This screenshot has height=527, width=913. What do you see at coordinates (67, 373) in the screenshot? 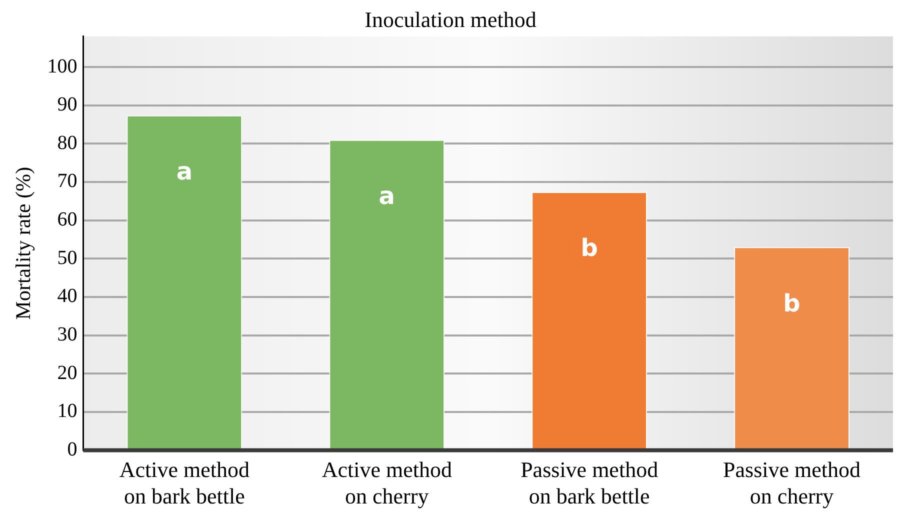
I see `y-tick-label: 20` at bounding box center [67, 373].